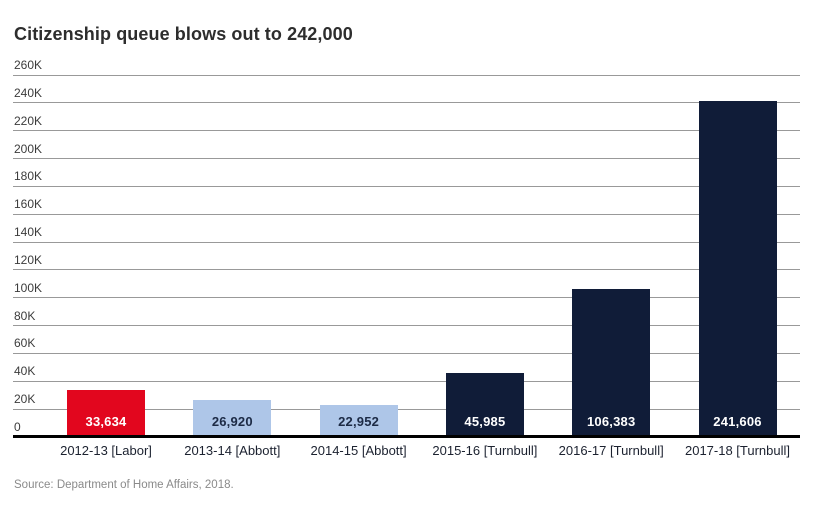  I want to click on y-axis-tick-label: 120K, so click(28, 259).